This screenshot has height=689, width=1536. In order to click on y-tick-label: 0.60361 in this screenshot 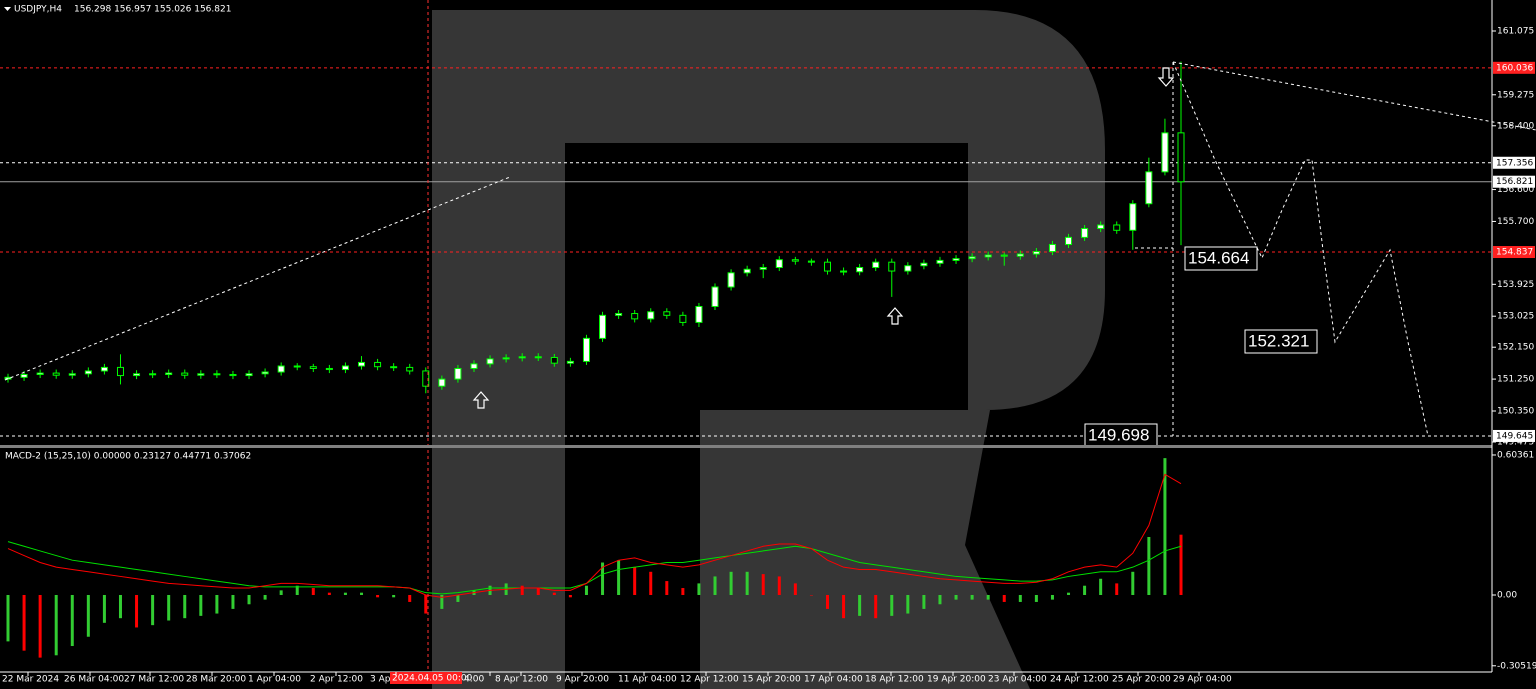, I will do `click(1515, 455)`.